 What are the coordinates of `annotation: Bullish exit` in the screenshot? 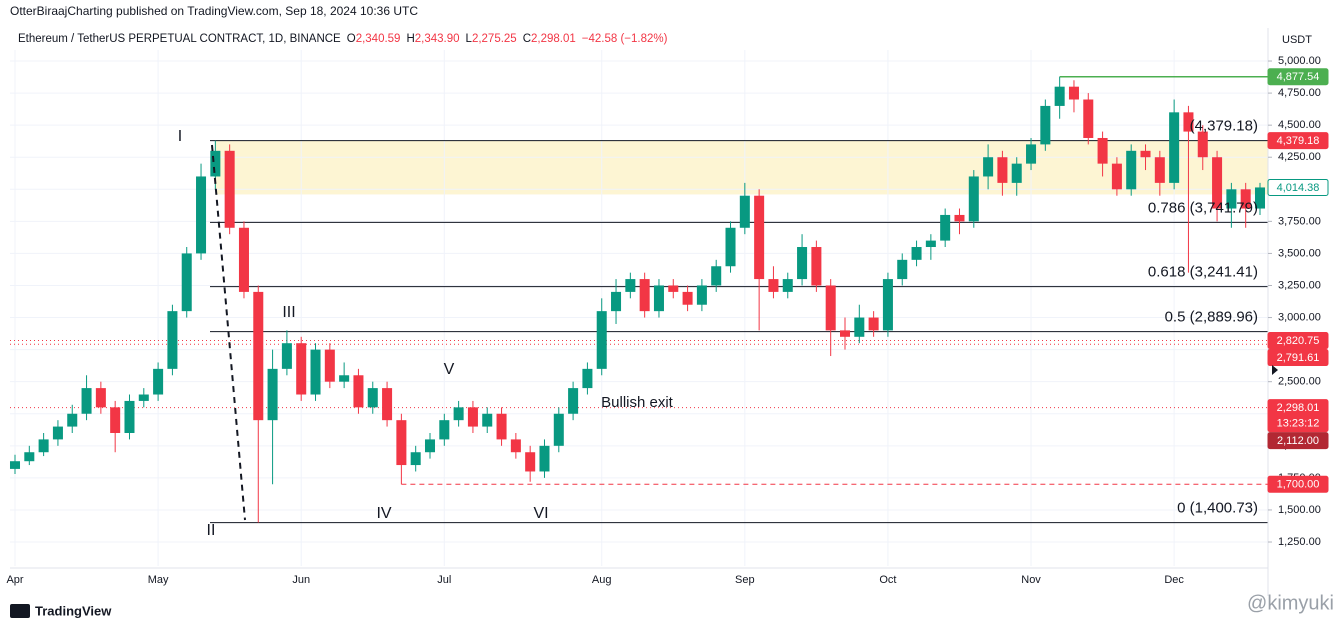 It's located at (637, 402).